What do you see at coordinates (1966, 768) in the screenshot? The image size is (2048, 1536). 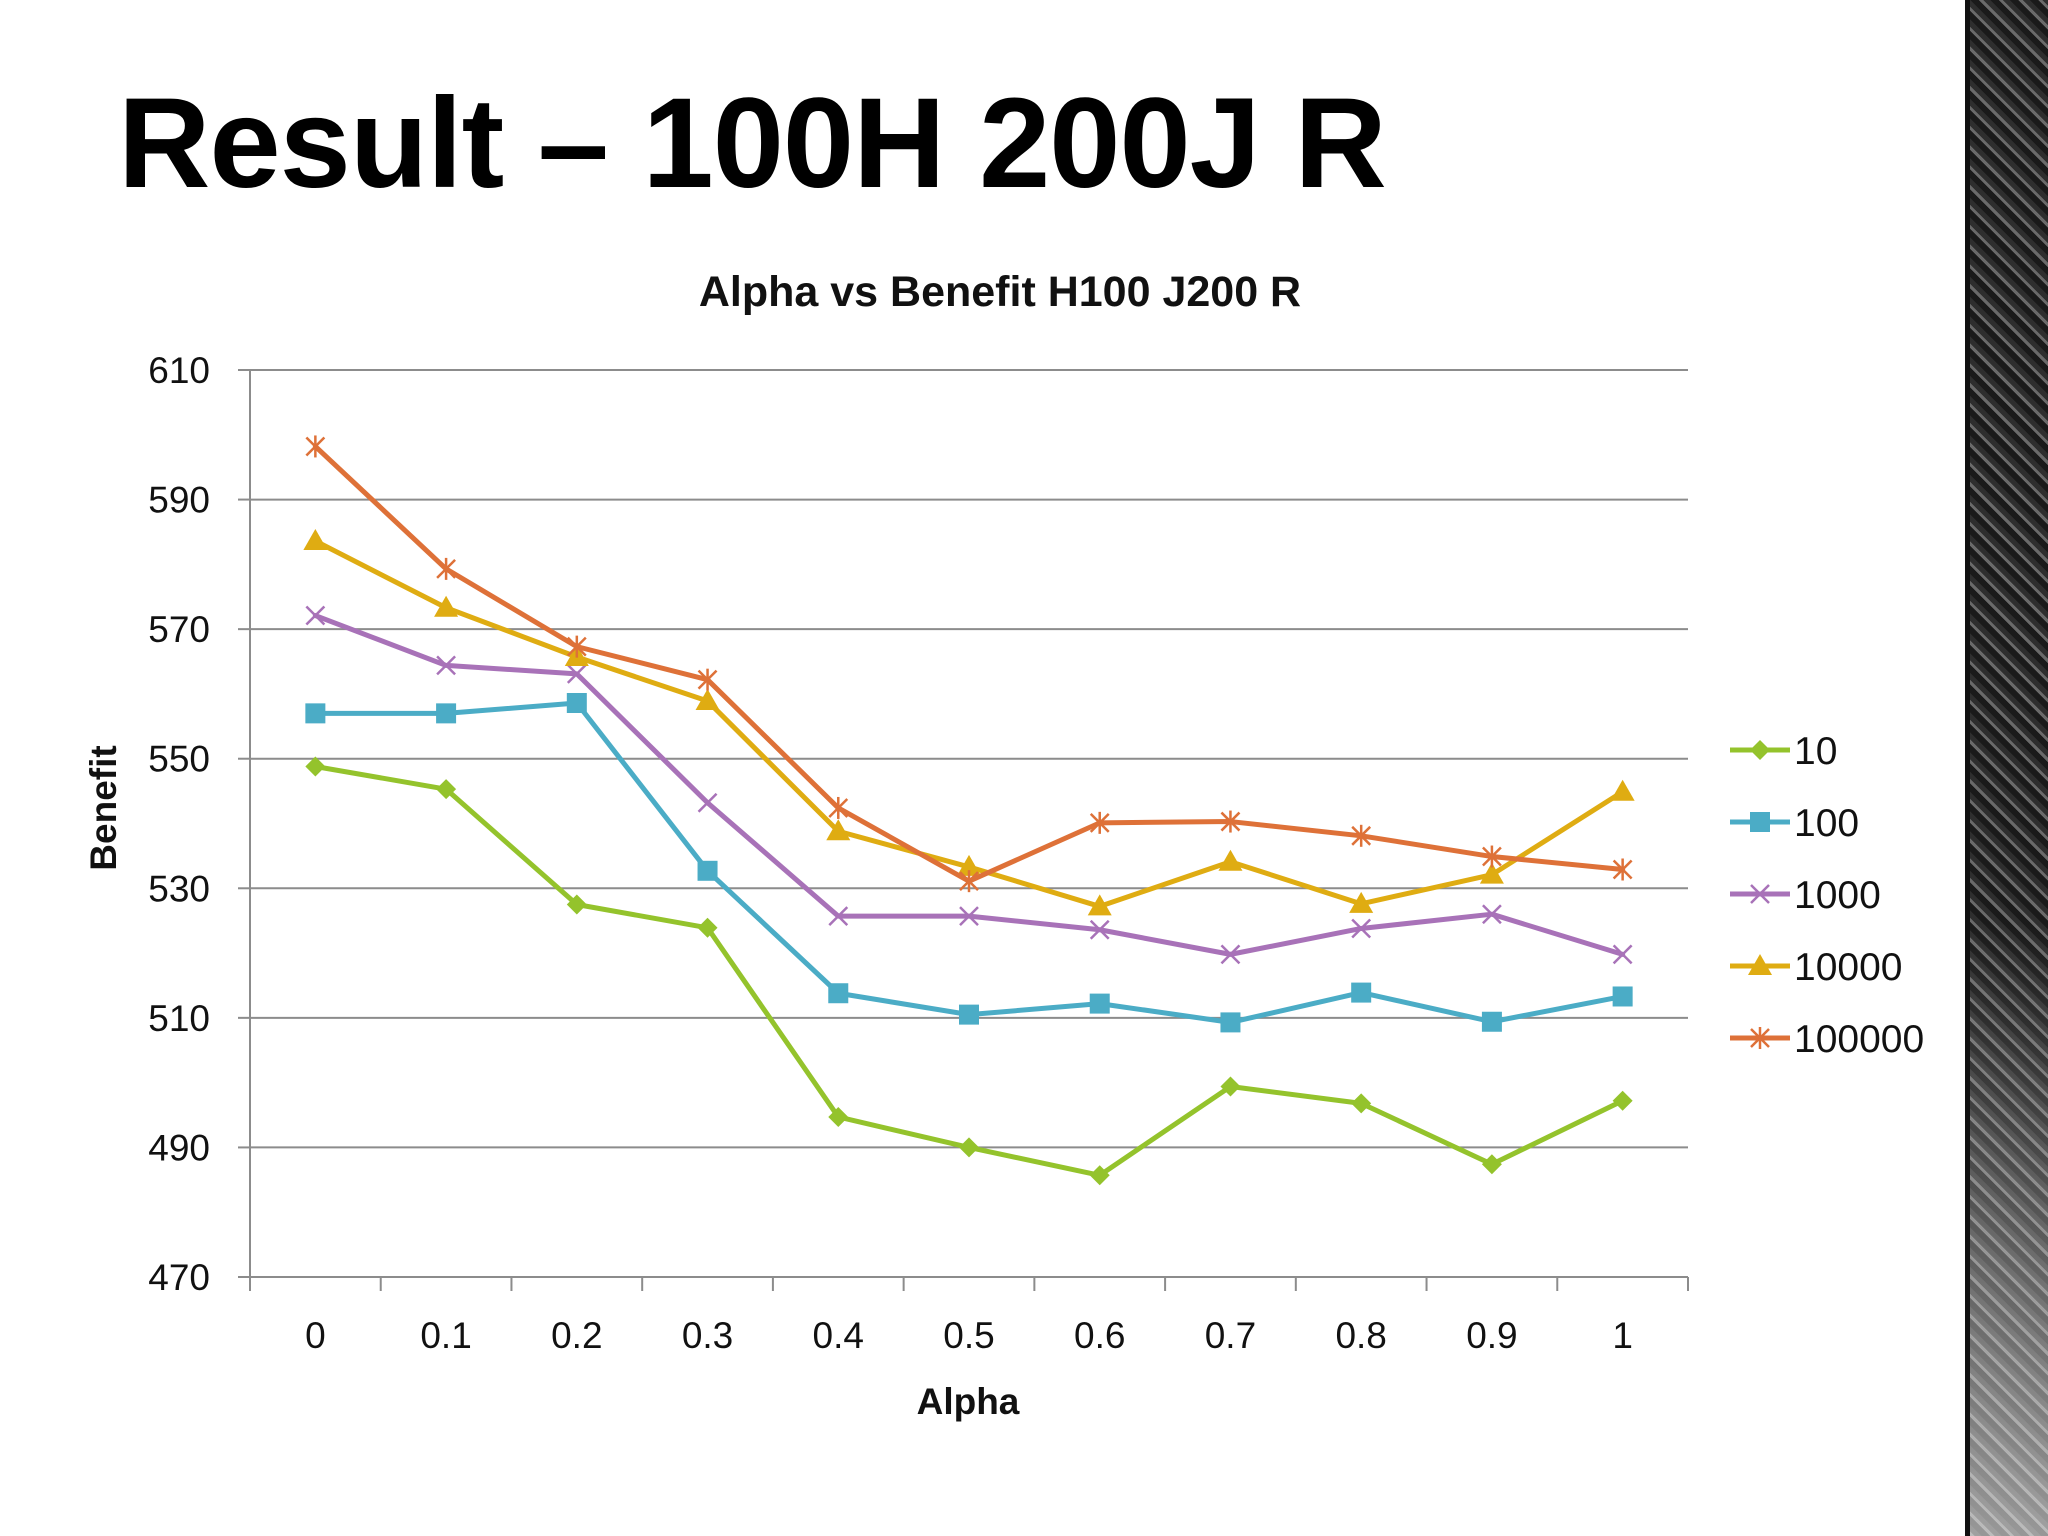 I see `decorative-edge-line` at bounding box center [1966, 768].